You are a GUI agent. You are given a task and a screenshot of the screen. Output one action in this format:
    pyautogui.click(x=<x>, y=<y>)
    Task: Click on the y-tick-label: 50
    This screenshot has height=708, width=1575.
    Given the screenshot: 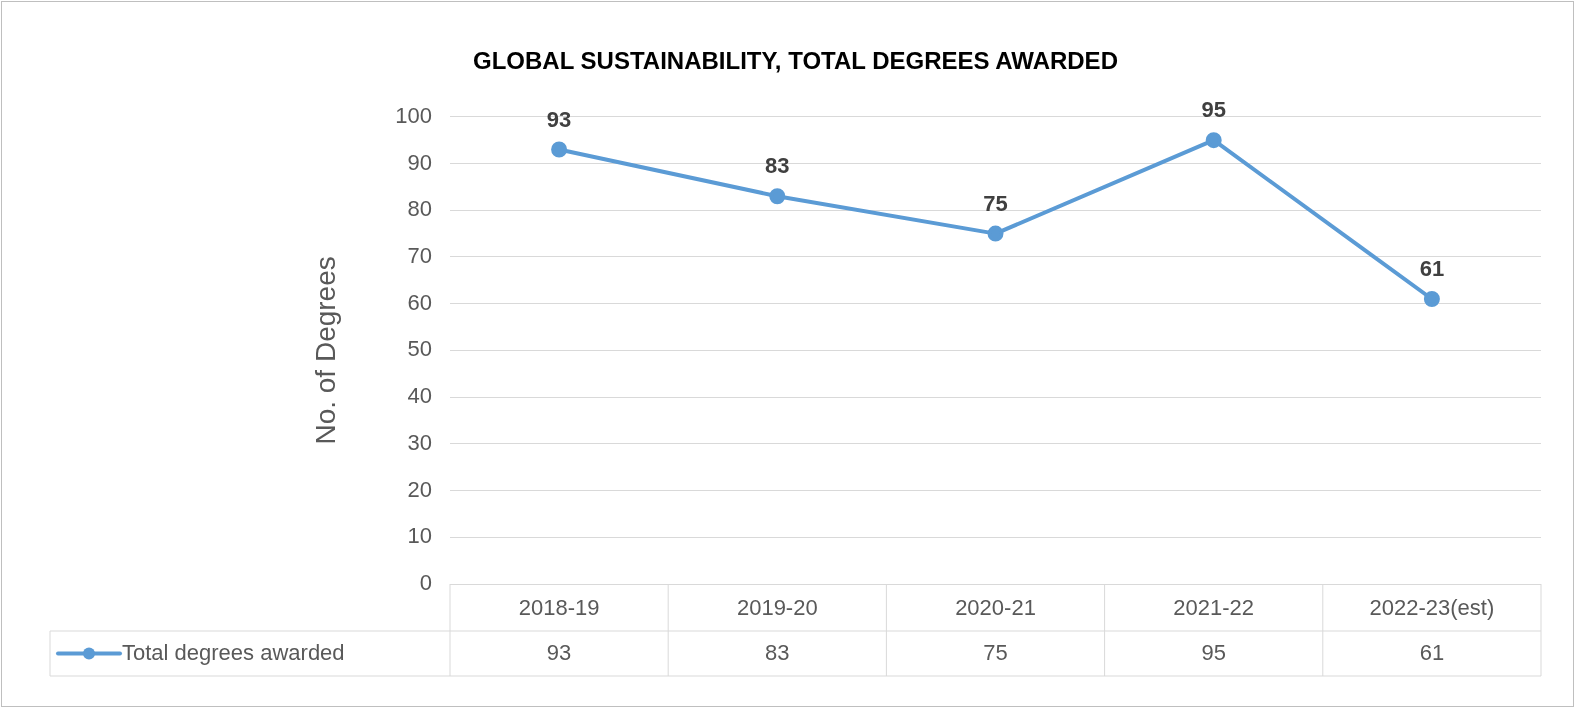 What is the action you would take?
    pyautogui.click(x=419, y=349)
    